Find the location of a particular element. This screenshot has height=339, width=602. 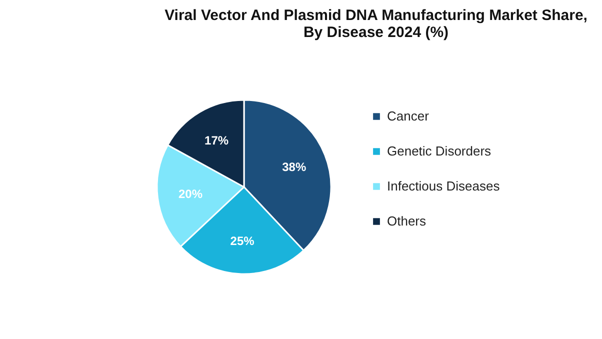

chart-title: Viral Vector And Plasmid DNA Manufacturing Market Share, By Disease 2024 (%) is located at coordinates (376, 24).